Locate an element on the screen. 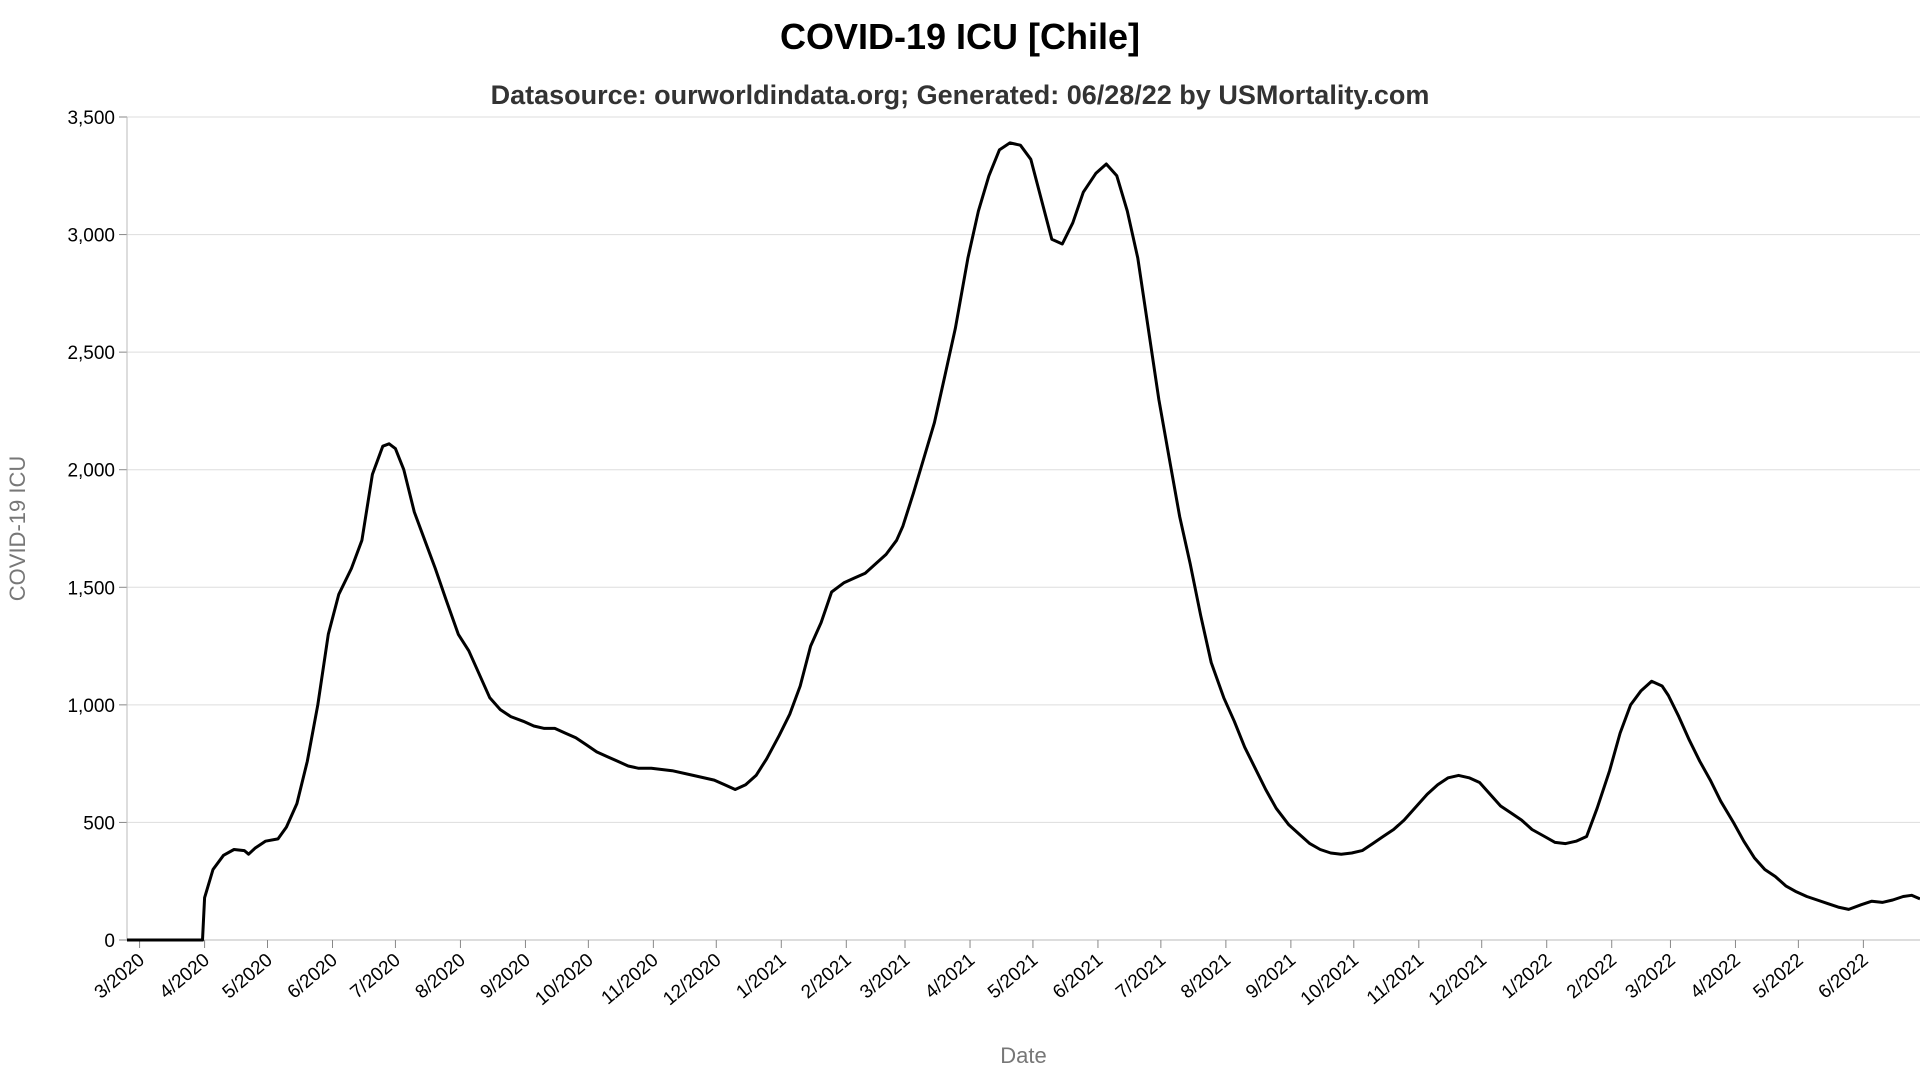  y-tick-label: 1,000 is located at coordinates (91, 706).